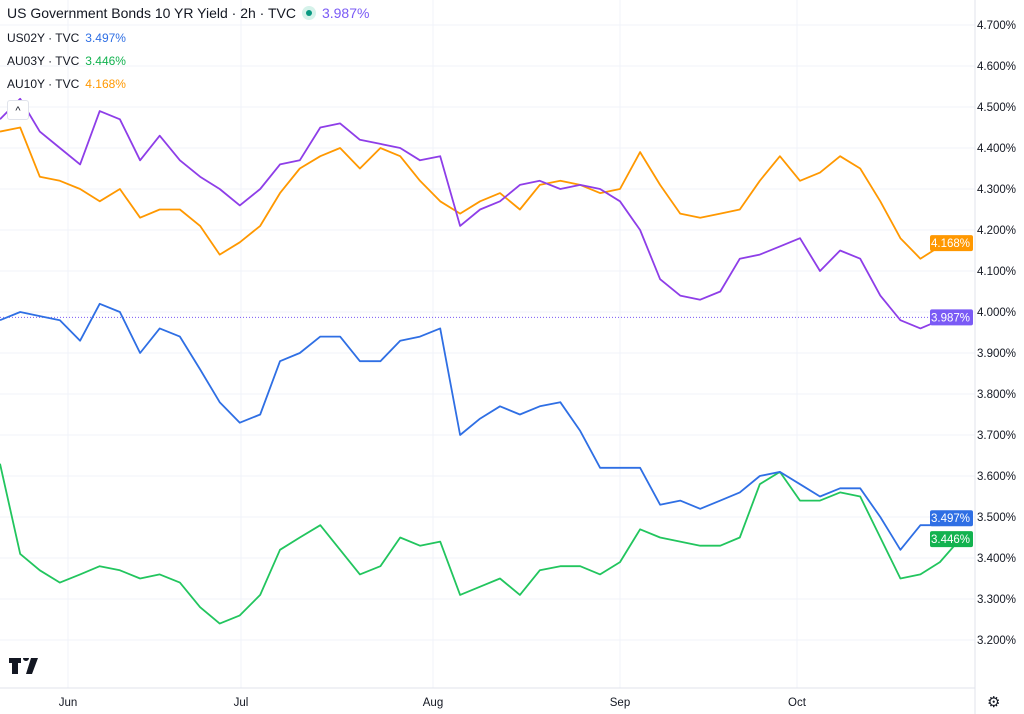 The width and height of the screenshot is (1024, 714). I want to click on last-value-badge-au10y, so click(951, 243).